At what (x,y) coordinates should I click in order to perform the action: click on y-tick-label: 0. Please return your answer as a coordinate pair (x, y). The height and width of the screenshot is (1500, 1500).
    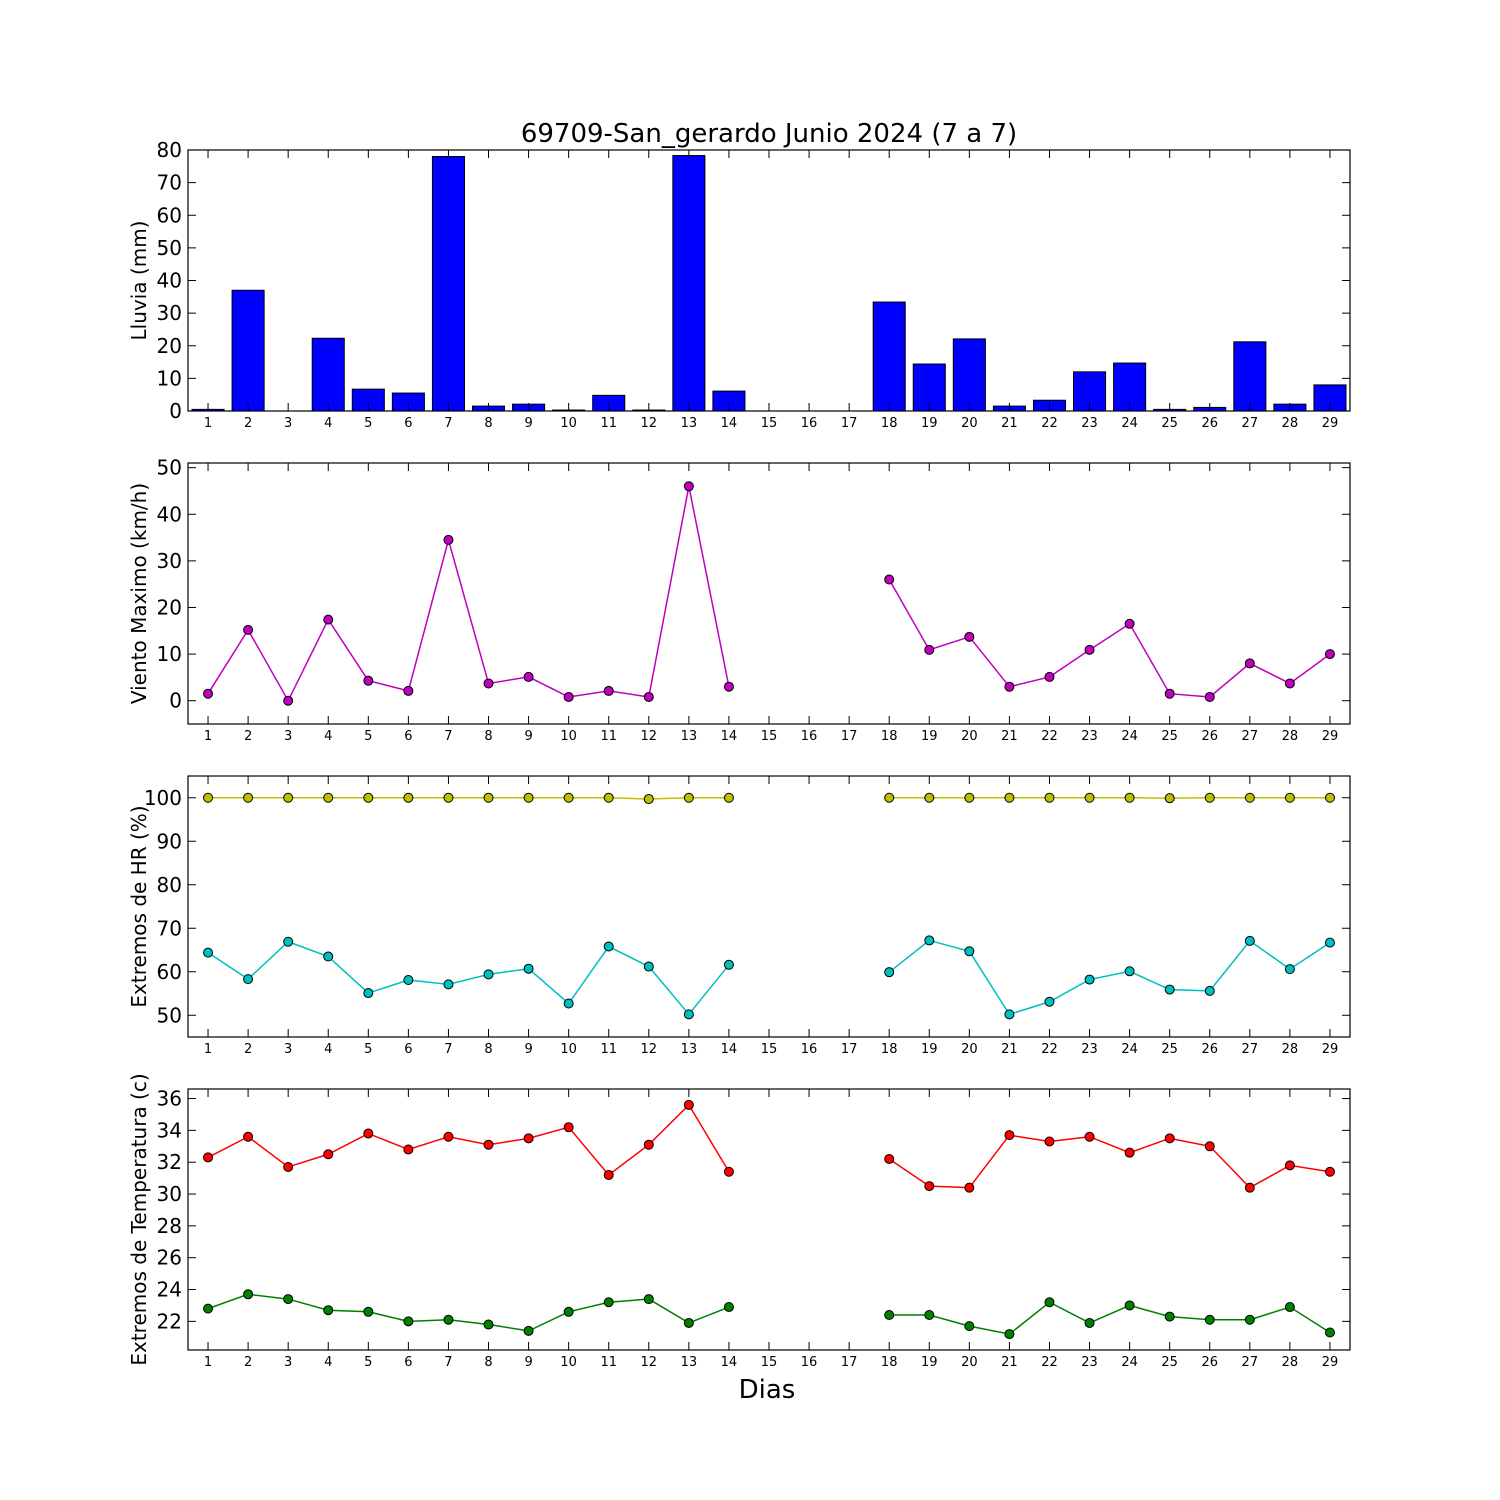
    Looking at the image, I should click on (175, 701).